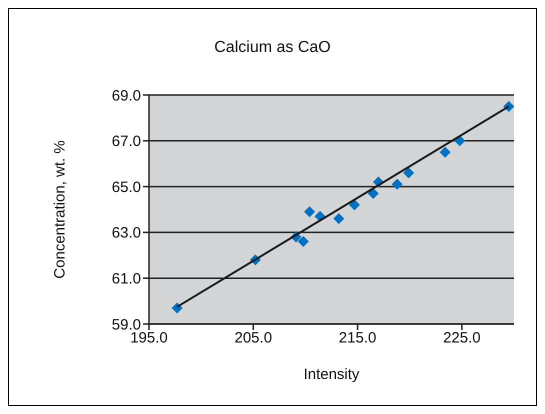  What do you see at coordinates (126, 95) in the screenshot?
I see `y-tick-label: 69.0` at bounding box center [126, 95].